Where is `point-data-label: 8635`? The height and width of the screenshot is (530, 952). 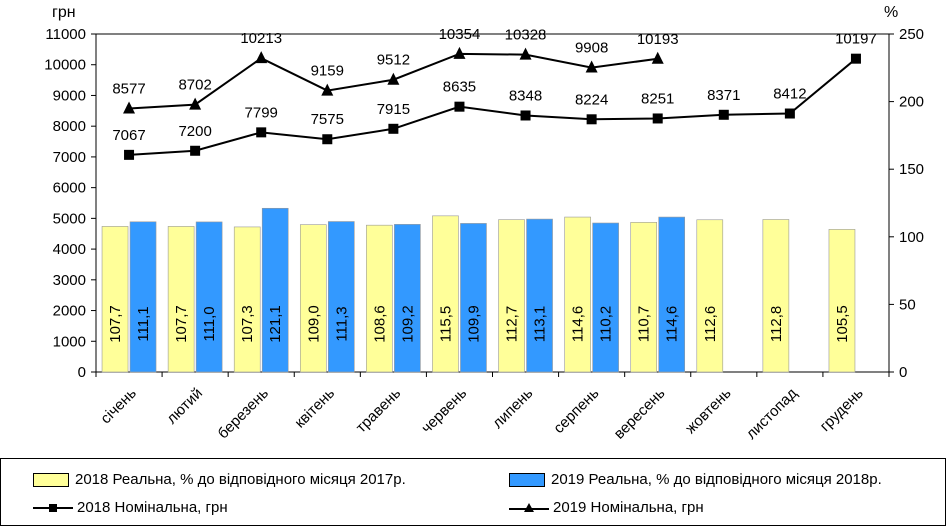
point-data-label: 8635 is located at coordinates (459, 87).